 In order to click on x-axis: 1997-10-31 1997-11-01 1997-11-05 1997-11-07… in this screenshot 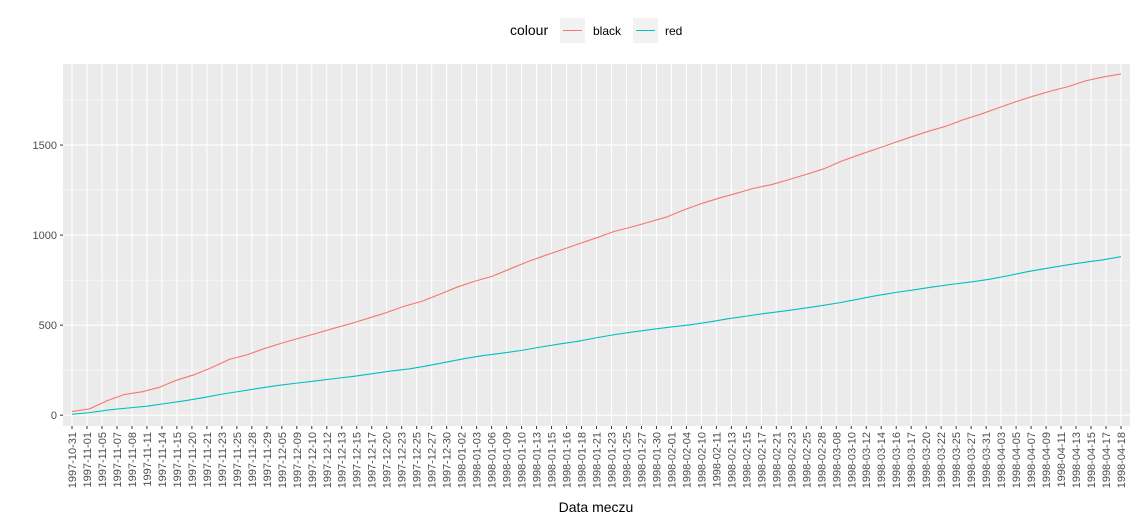, I will do `click(597, 457)`.